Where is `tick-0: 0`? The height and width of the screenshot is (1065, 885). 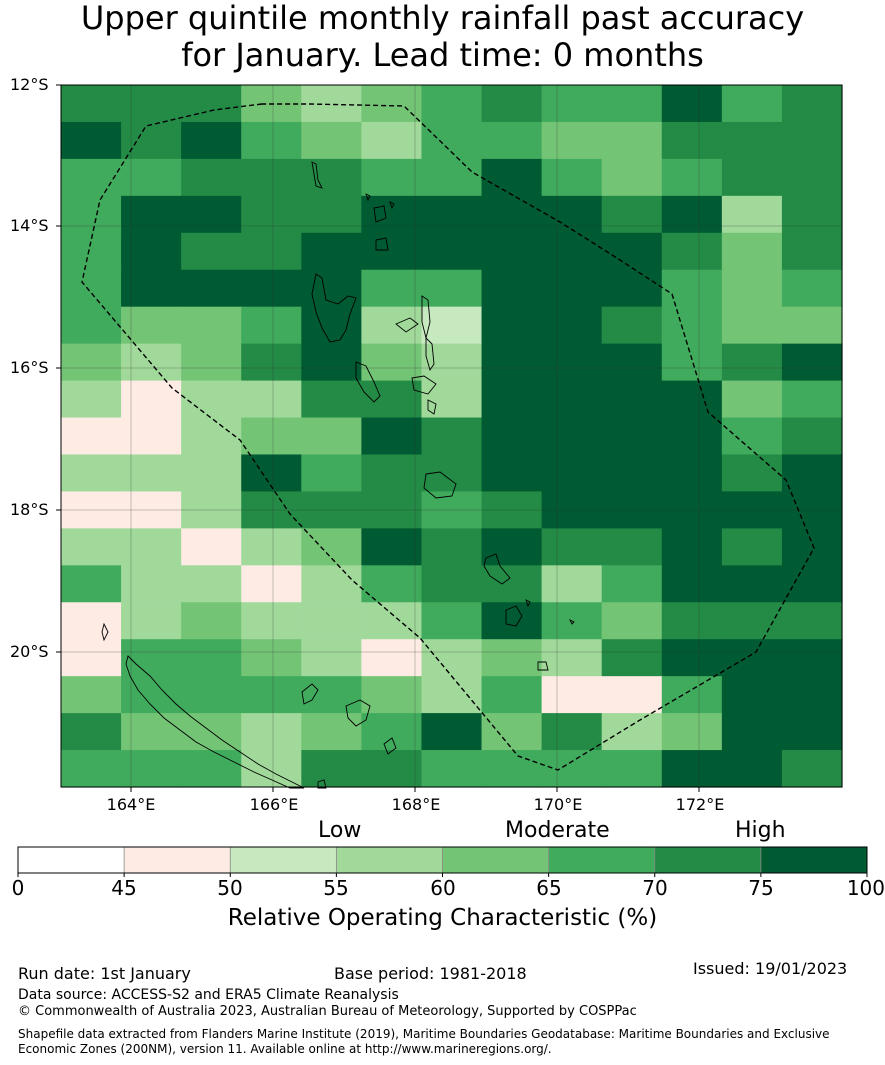 tick-0: 0 is located at coordinates (18, 888).